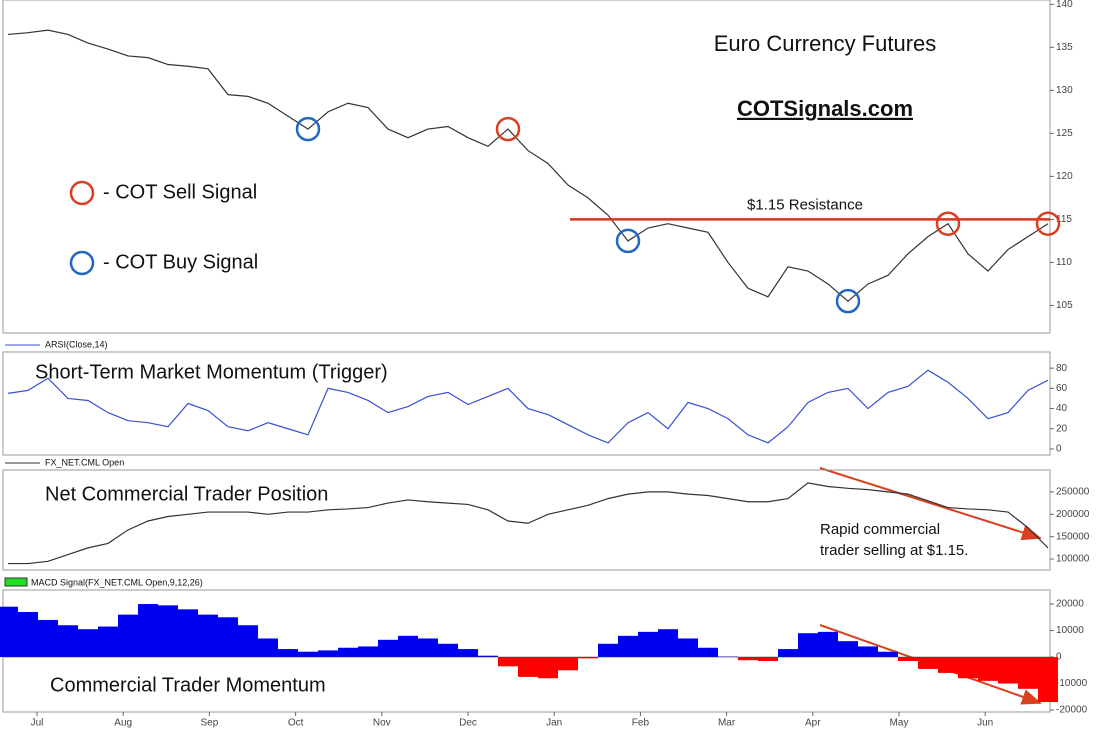 Image resolution: width=1100 pixels, height=745 pixels. Describe the element at coordinates (1062, 408) in the screenshot. I see `y-tick-label: 40` at that location.